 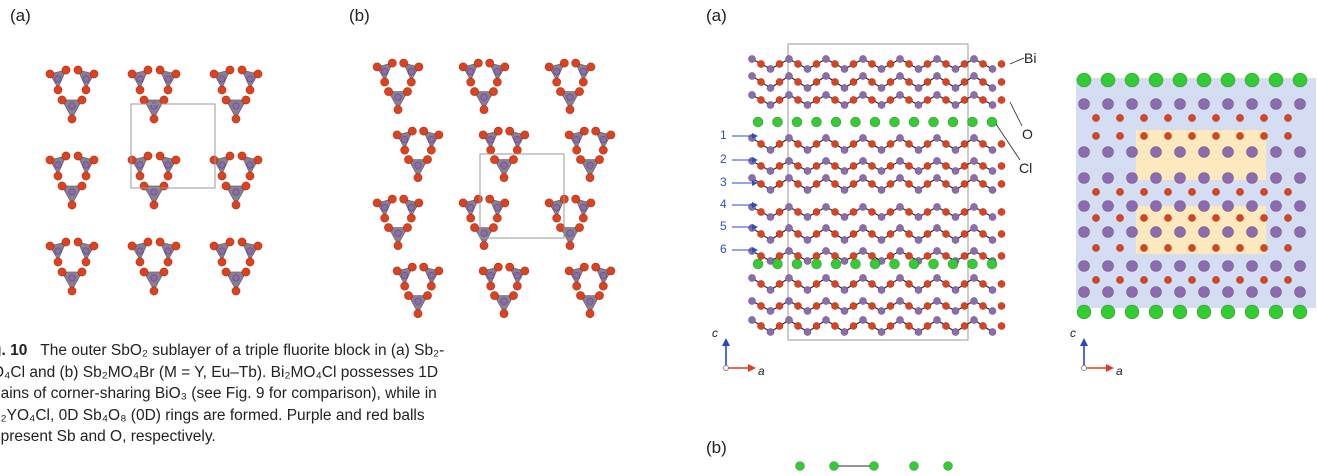 What do you see at coordinates (755, 136) in the screenshot?
I see `row-arrow-head` at bounding box center [755, 136].